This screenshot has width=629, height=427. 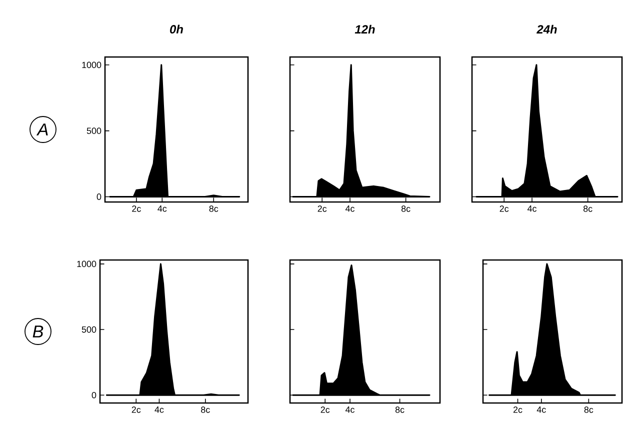 I want to click on chart-title: 12h, so click(x=364, y=29).